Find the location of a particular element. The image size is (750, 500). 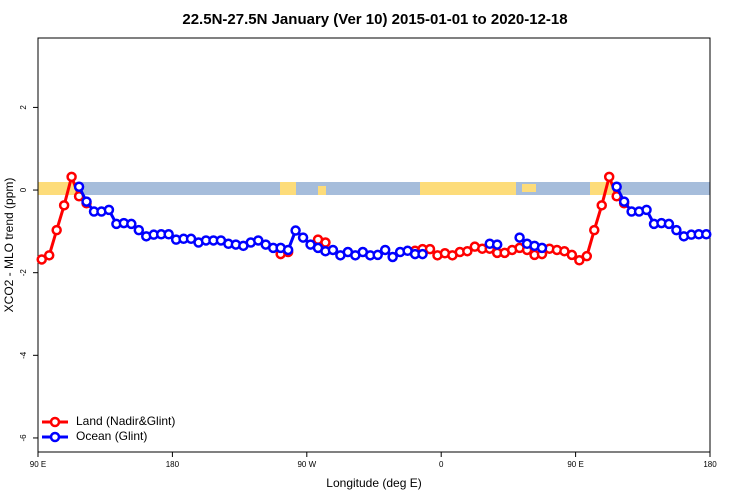

map-strip is located at coordinates (374, 188).